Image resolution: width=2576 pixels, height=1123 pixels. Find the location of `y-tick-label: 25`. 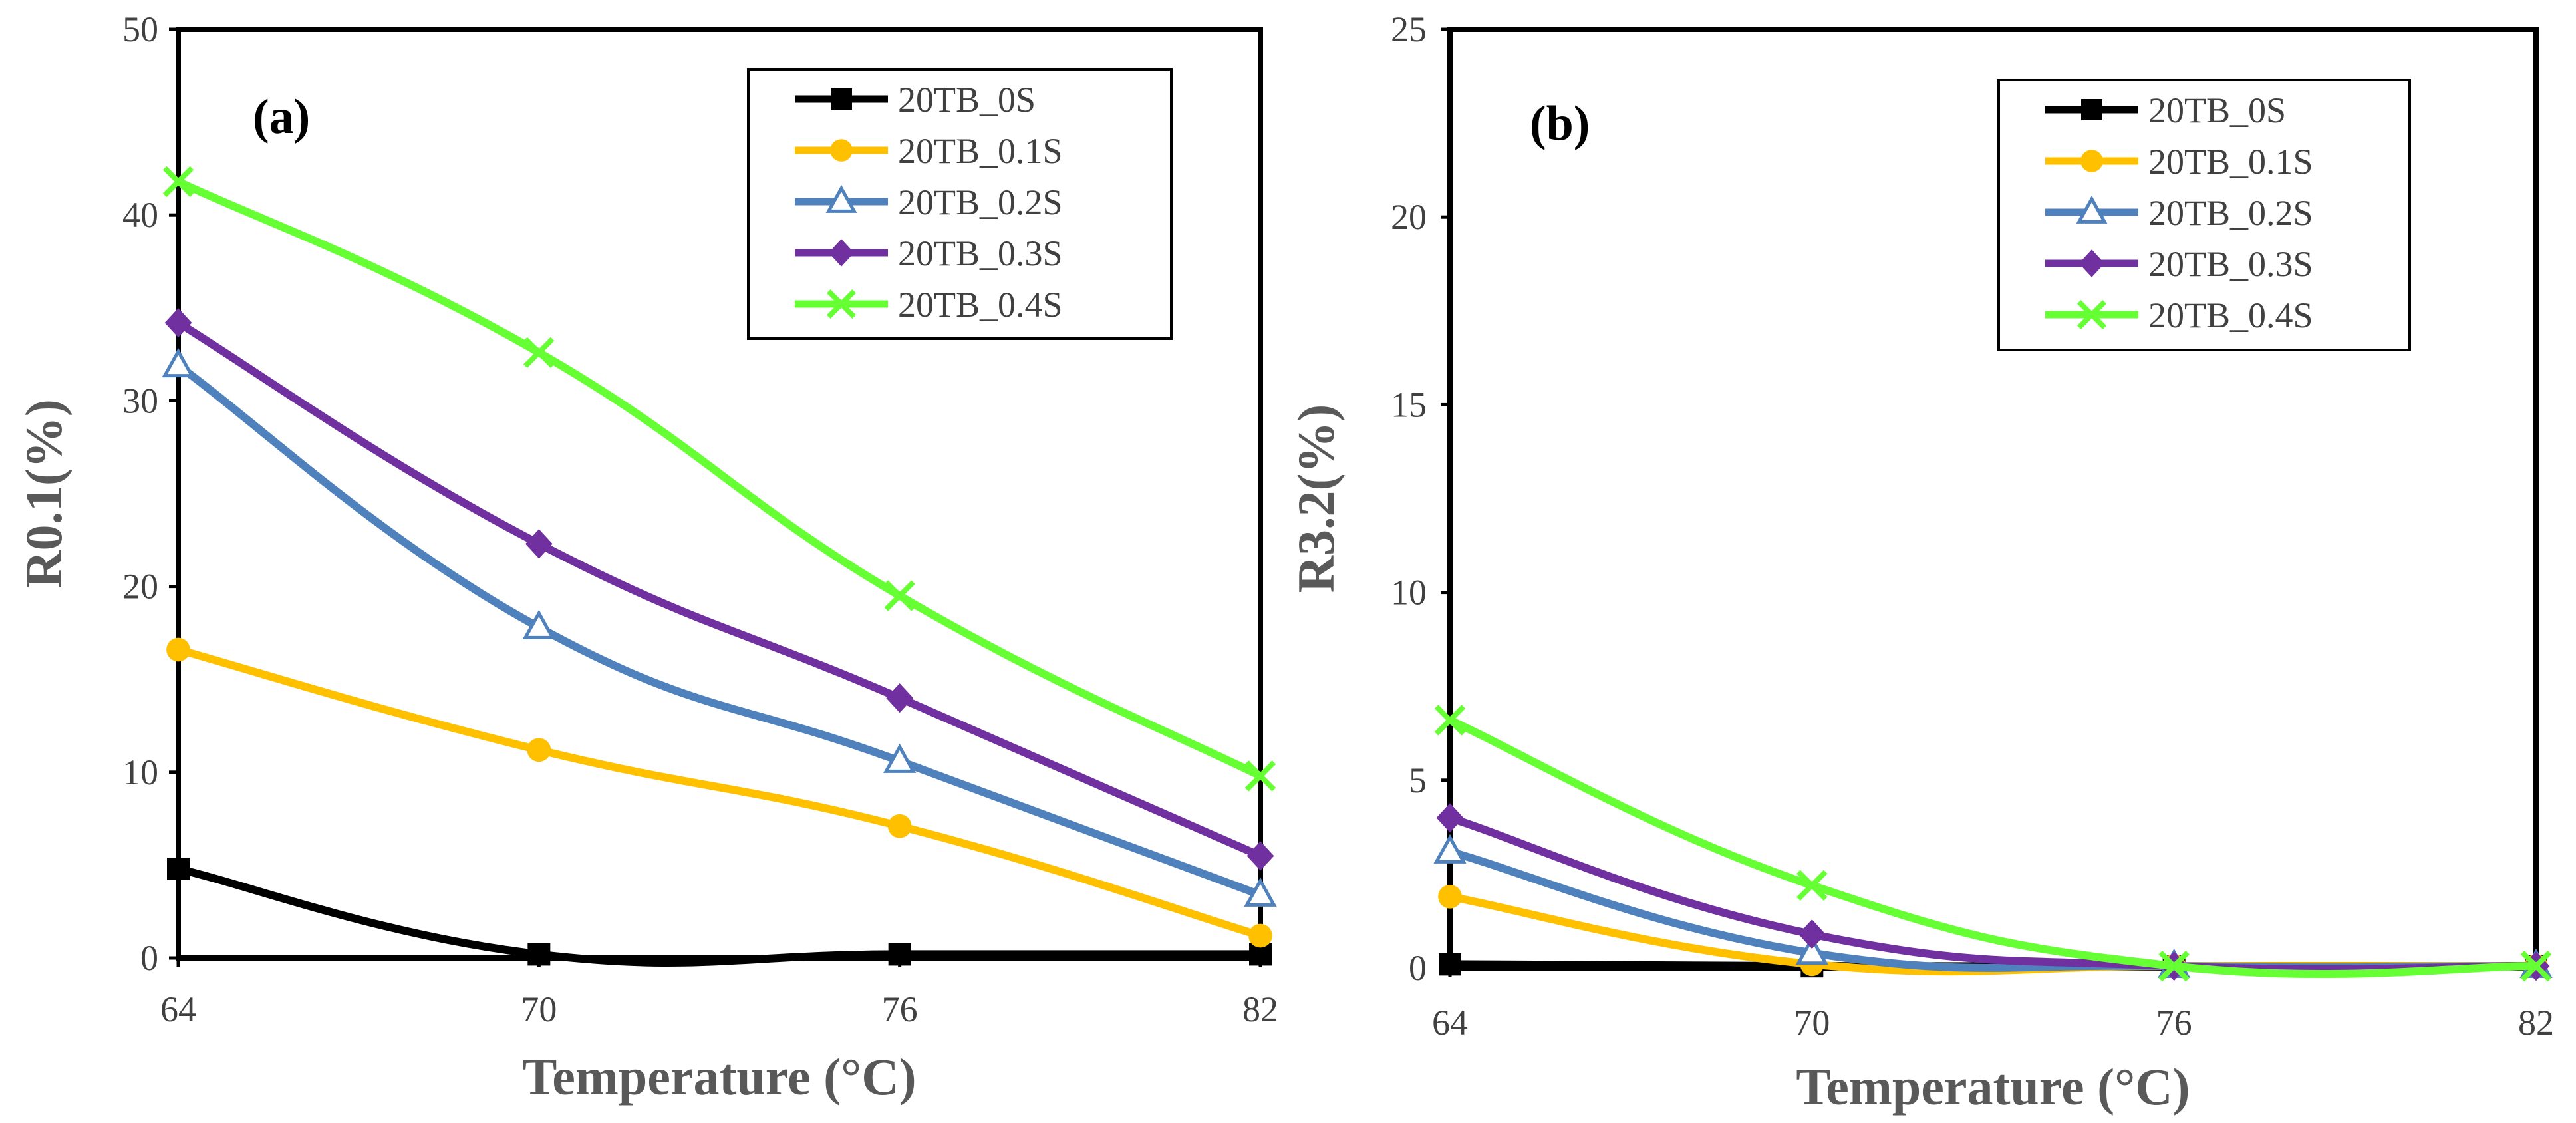

y-tick-label: 25 is located at coordinates (1409, 29).